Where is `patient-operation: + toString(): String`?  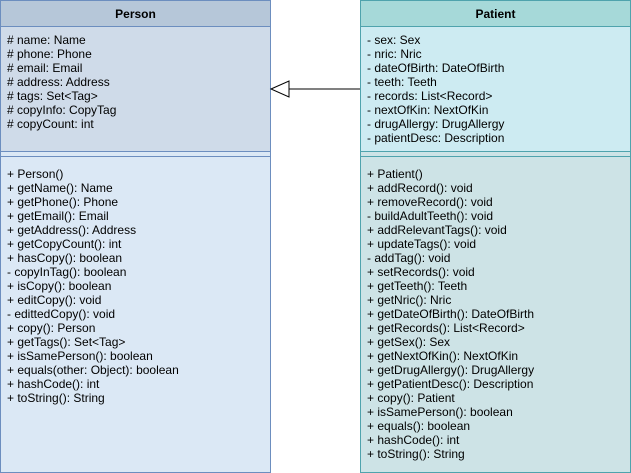
patient-operation: + toString(): String is located at coordinates (416, 454).